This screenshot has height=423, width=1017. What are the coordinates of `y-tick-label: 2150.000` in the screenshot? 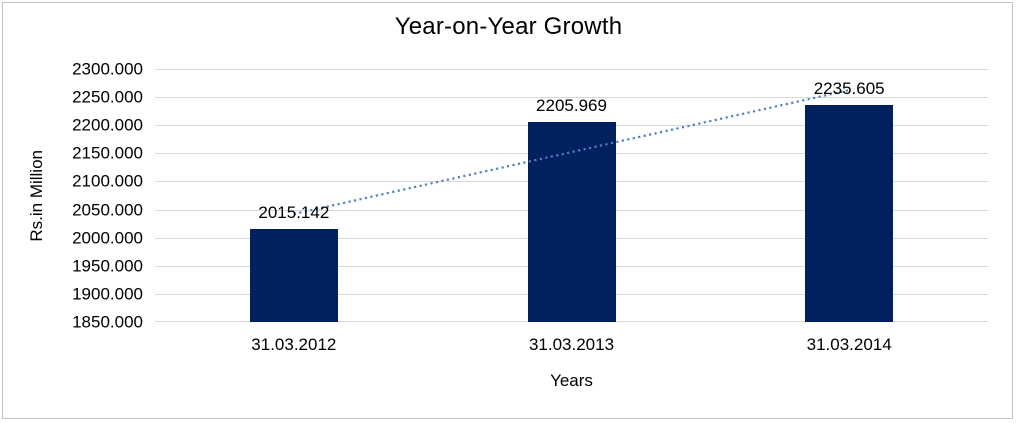 It's located at (107, 153).